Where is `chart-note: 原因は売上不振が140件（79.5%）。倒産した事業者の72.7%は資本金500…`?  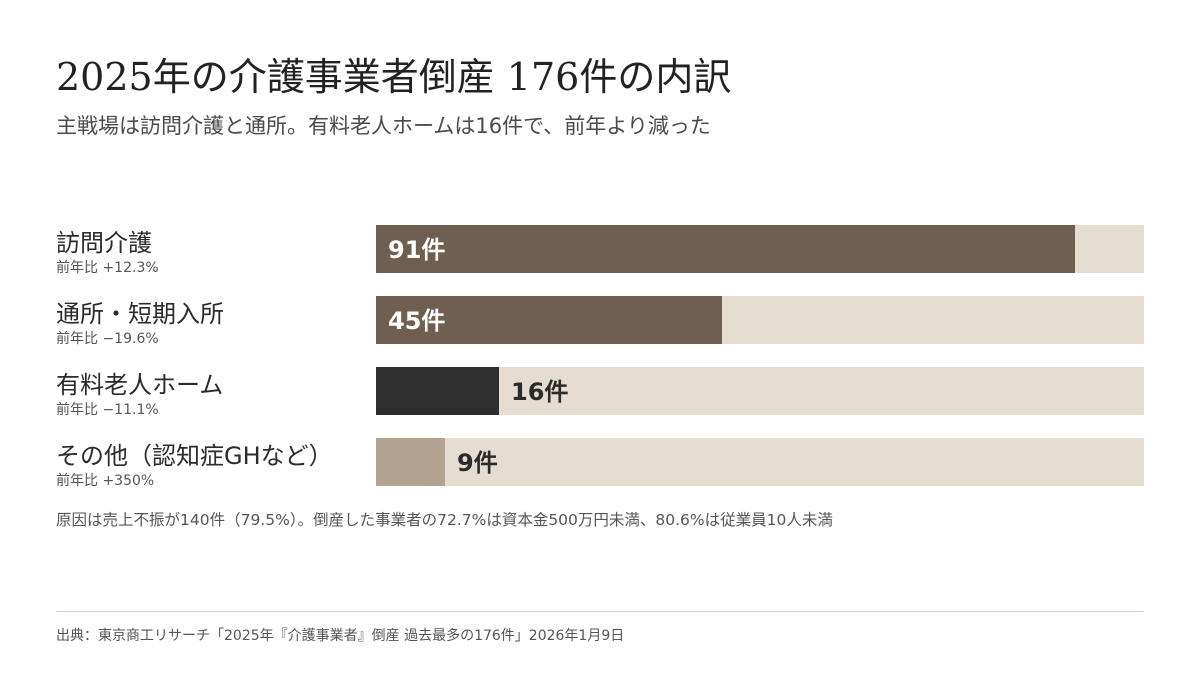
chart-note: 原因は売上不振が140件（79.5%）。倒産した事業者の72.7%は資本金500… is located at coordinates (444, 520).